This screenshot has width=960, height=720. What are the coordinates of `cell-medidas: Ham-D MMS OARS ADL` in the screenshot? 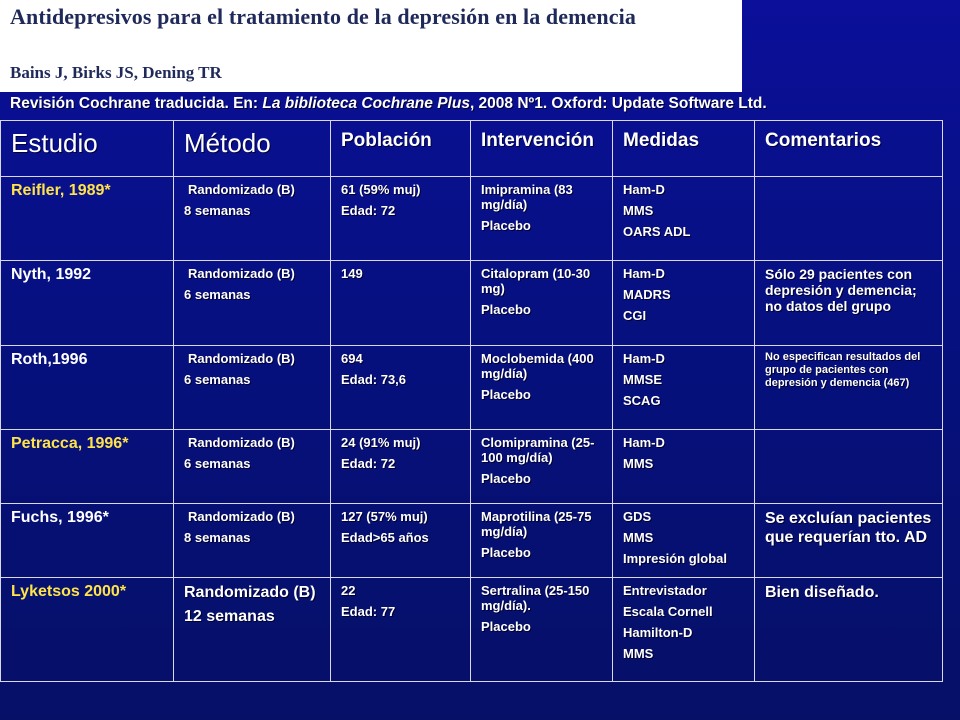 It's located at (683, 218).